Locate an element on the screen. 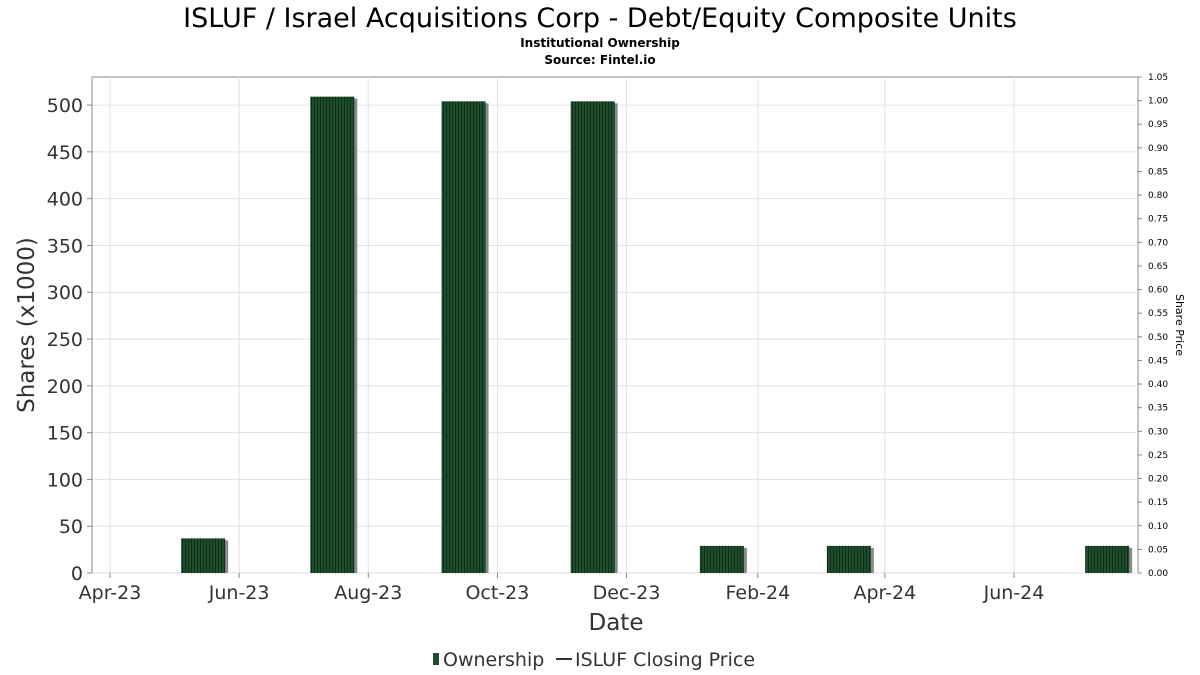 Image resolution: width=1200 pixels, height=675 pixels. chart-subtitle-source: Source: Fintel.io is located at coordinates (599, 60).